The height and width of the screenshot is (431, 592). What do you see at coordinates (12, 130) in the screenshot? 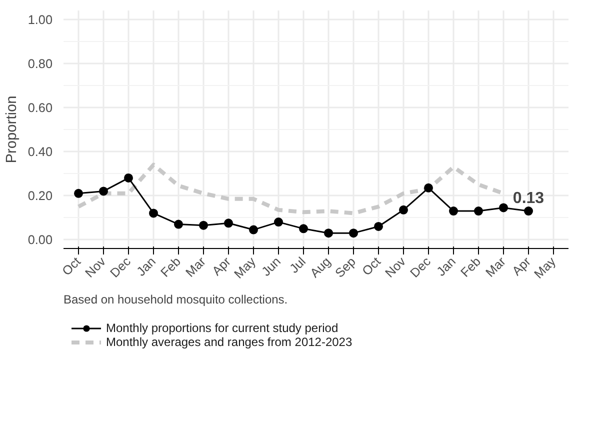
I see `y-axis-title: Proportion` at bounding box center [12, 130].